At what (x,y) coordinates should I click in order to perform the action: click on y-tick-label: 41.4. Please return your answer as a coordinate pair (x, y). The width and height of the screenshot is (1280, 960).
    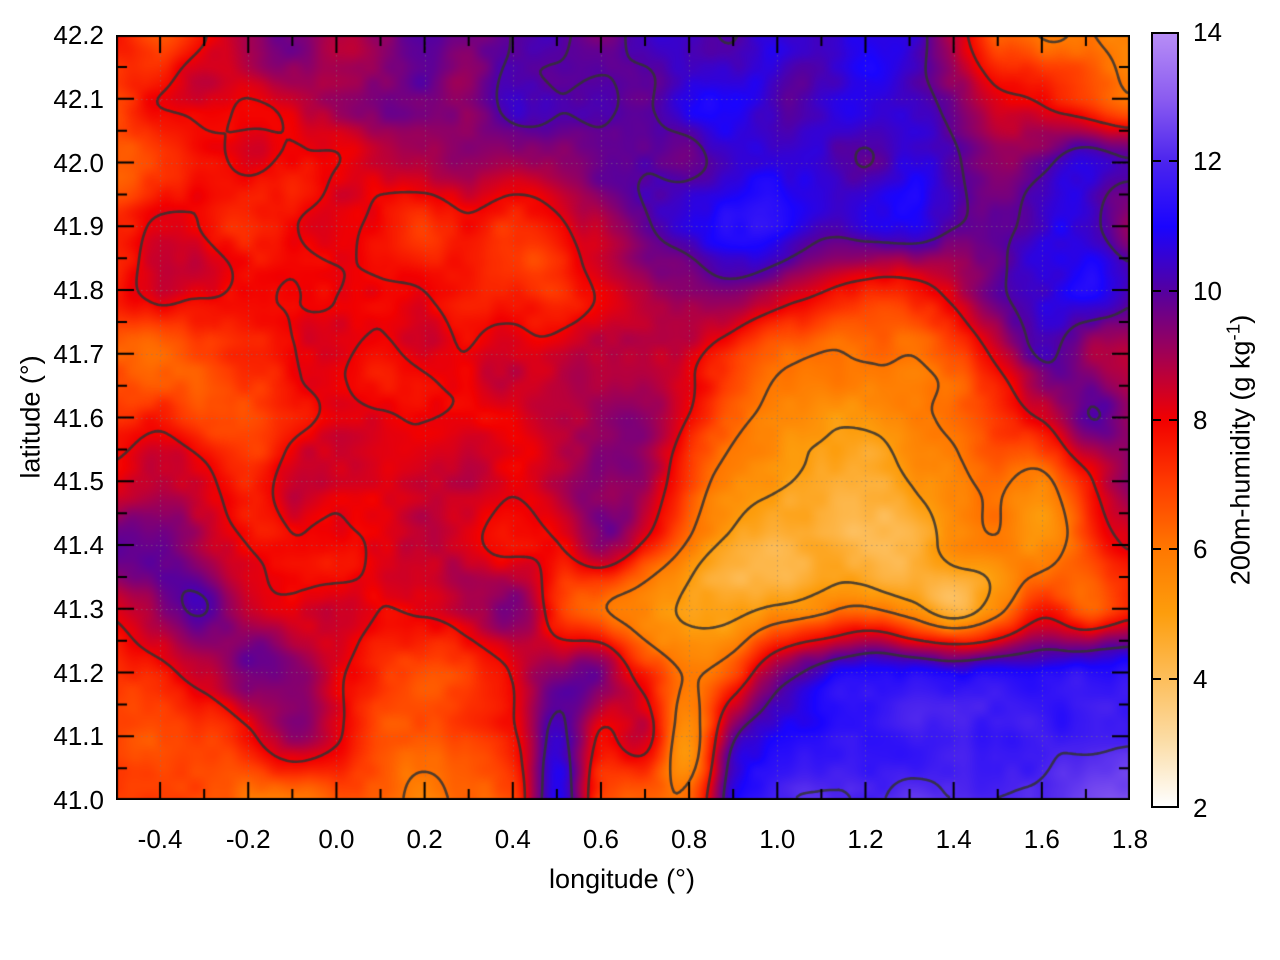
    Looking at the image, I should click on (78, 545).